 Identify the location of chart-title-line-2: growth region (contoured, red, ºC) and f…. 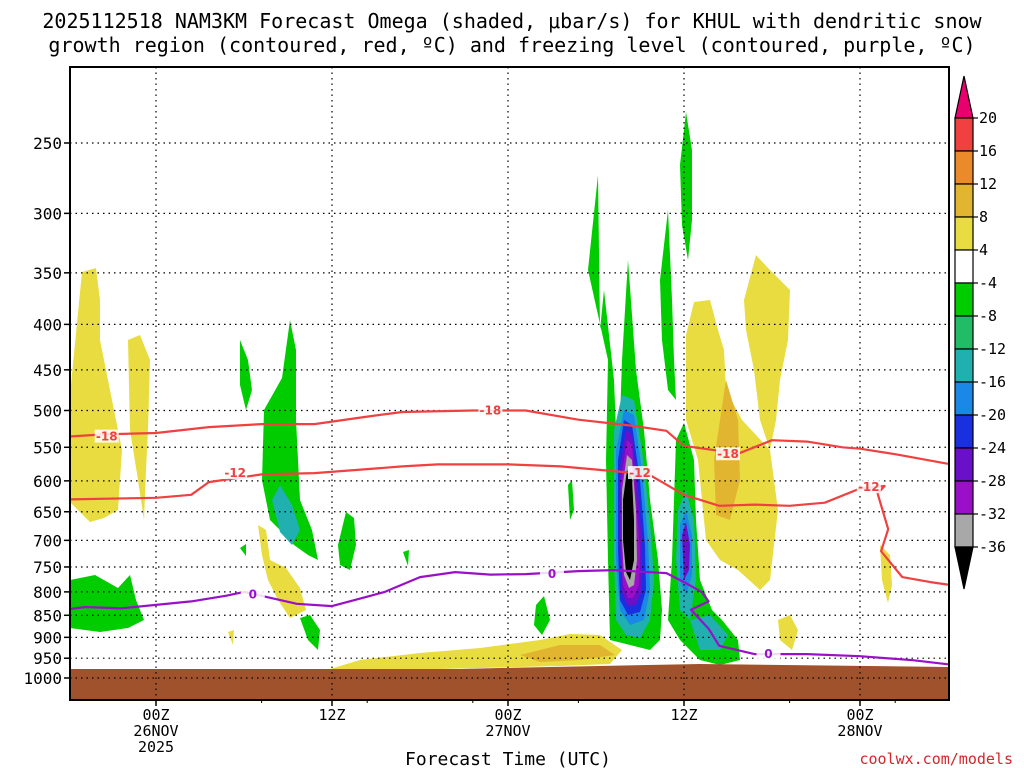
(511, 45).